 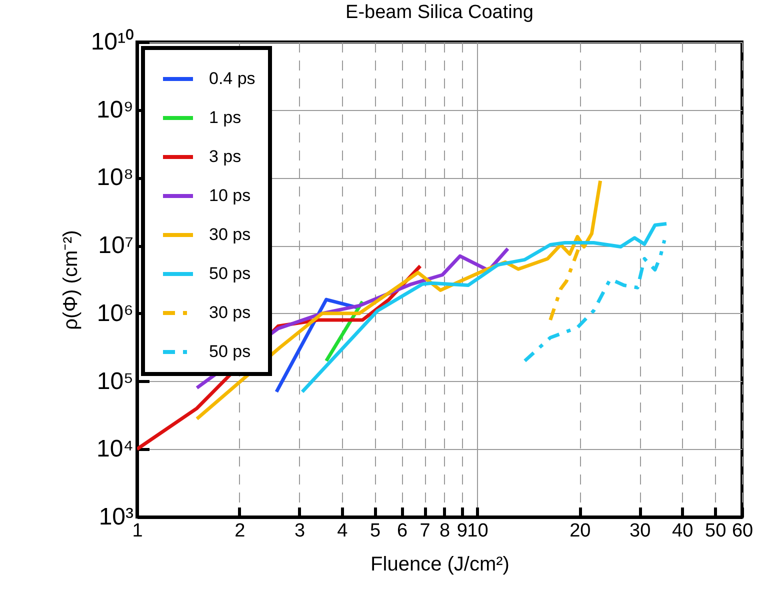 I want to click on y-tick-label: 10⁷, so click(x=116, y=246).